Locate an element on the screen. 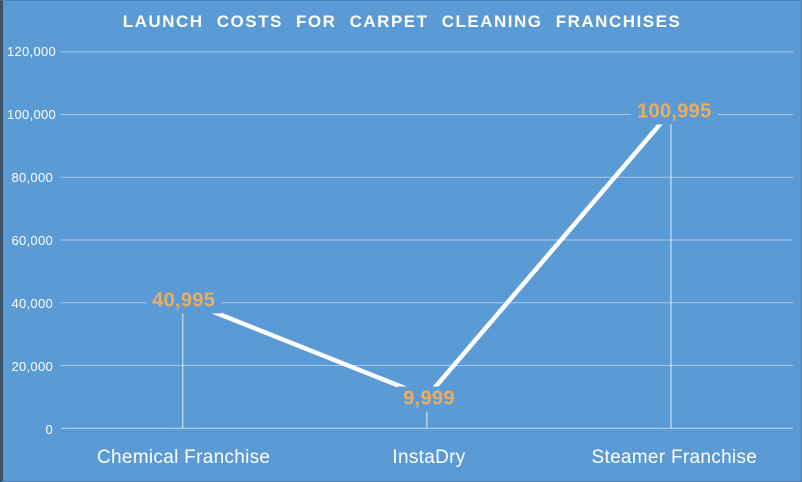  y-tick-label: 20,000 is located at coordinates (32, 366).